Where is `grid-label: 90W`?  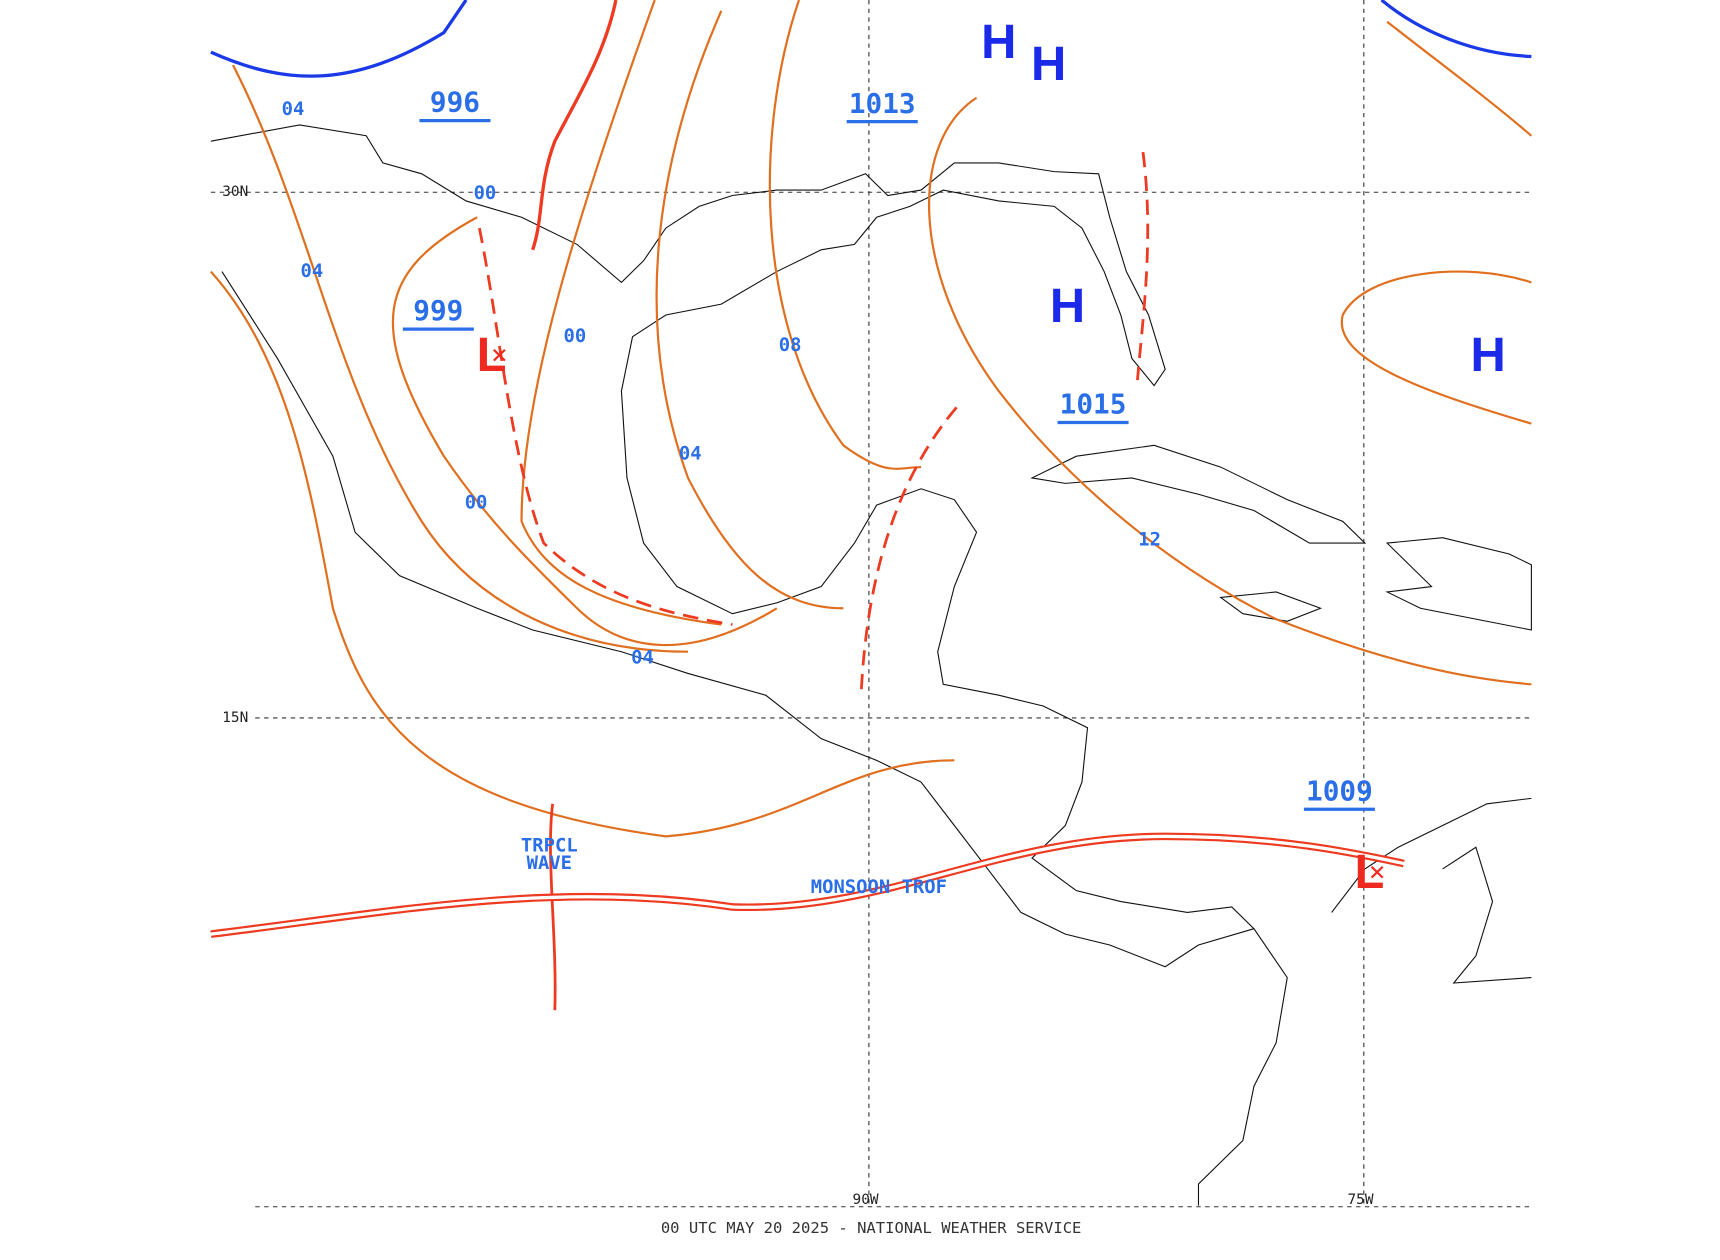
grid-label: 90W is located at coordinates (866, 1200).